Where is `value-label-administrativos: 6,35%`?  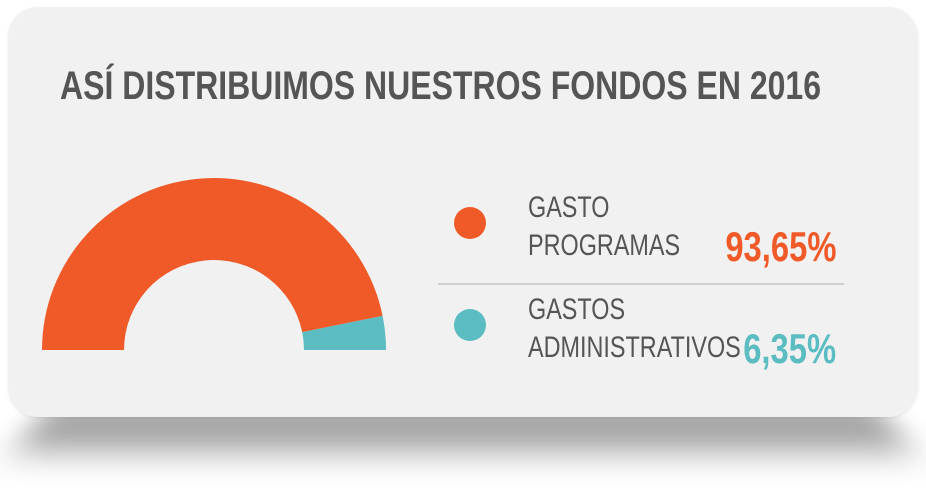
value-label-administrativos: 6,35% is located at coordinates (789, 348).